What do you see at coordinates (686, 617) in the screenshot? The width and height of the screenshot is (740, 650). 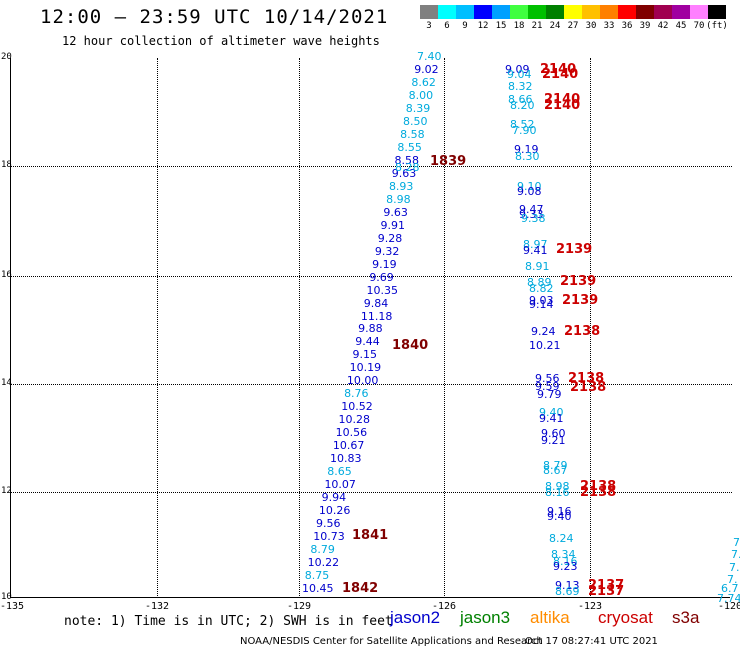 I see `legend-s3a: s3a` at bounding box center [686, 617].